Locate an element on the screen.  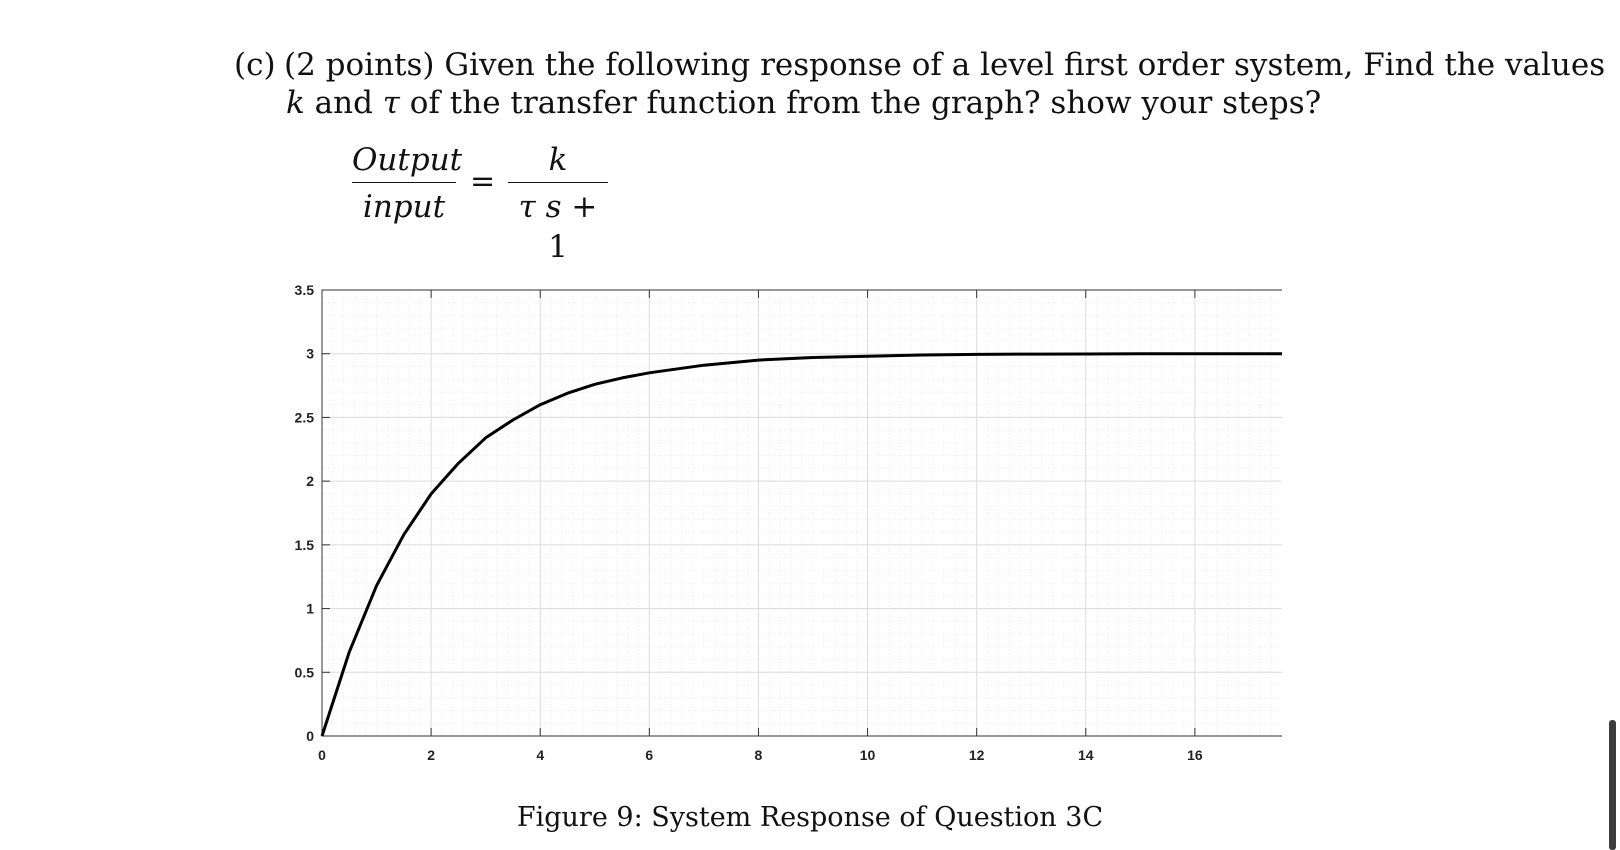
x-tick-label: 4 is located at coordinates (540, 755).